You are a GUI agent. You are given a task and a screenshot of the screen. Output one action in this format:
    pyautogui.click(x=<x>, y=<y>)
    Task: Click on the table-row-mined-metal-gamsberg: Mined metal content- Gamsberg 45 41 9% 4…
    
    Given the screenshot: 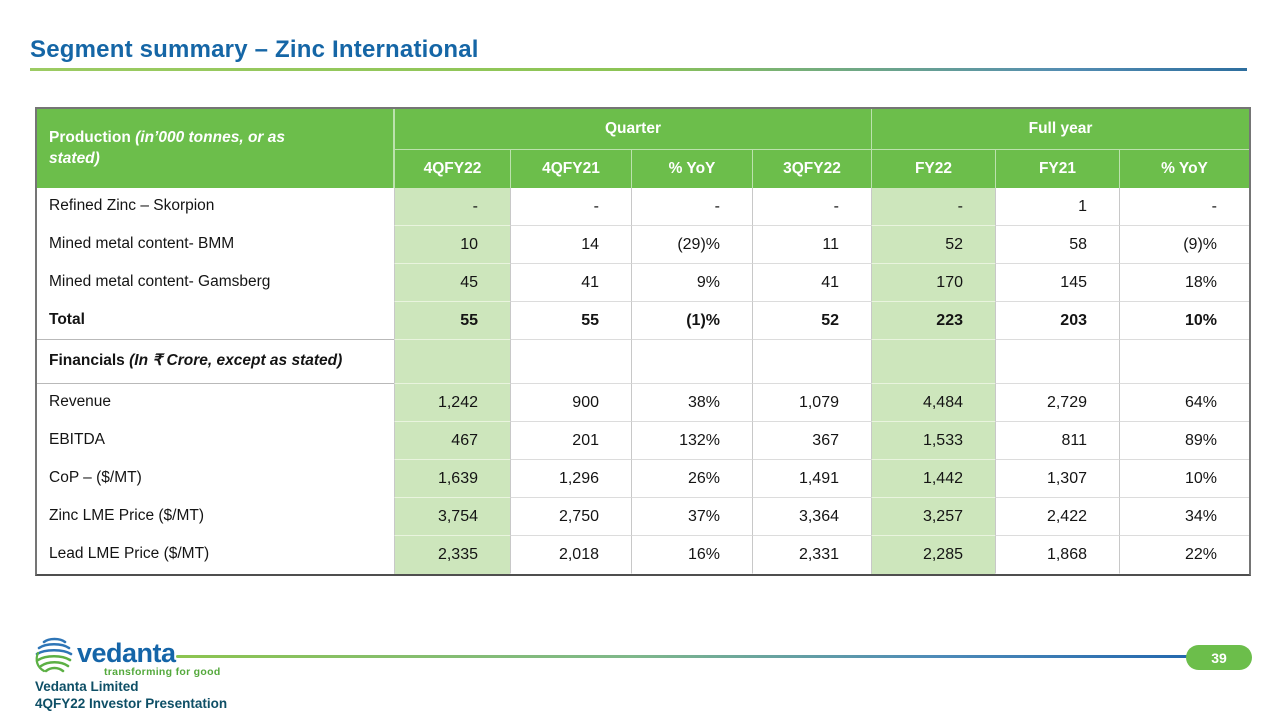 What is the action you would take?
    pyautogui.click(x=643, y=283)
    